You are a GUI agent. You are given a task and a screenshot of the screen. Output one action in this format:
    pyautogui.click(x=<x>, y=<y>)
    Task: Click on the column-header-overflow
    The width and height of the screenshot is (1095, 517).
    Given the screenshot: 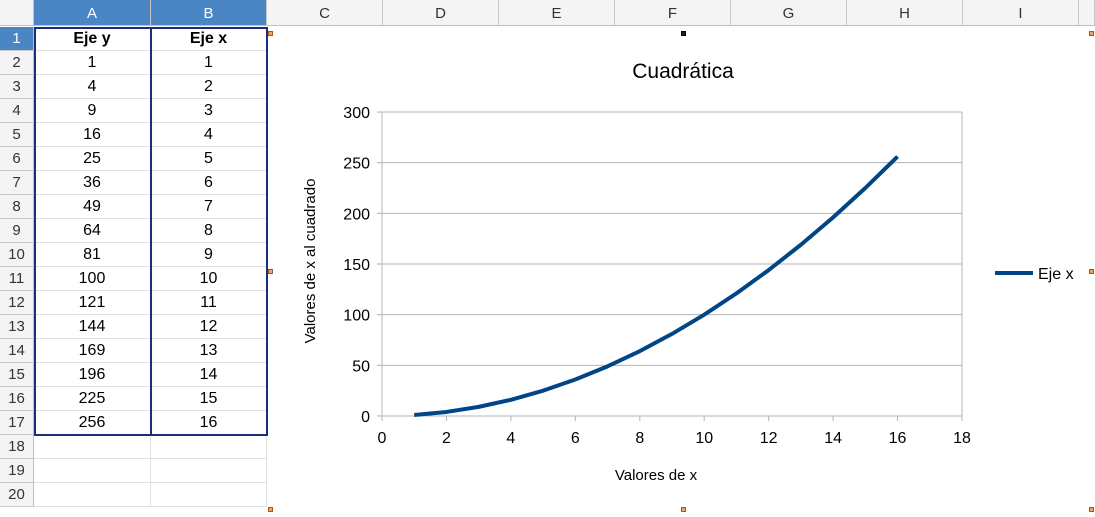 What is the action you would take?
    pyautogui.click(x=1087, y=13)
    